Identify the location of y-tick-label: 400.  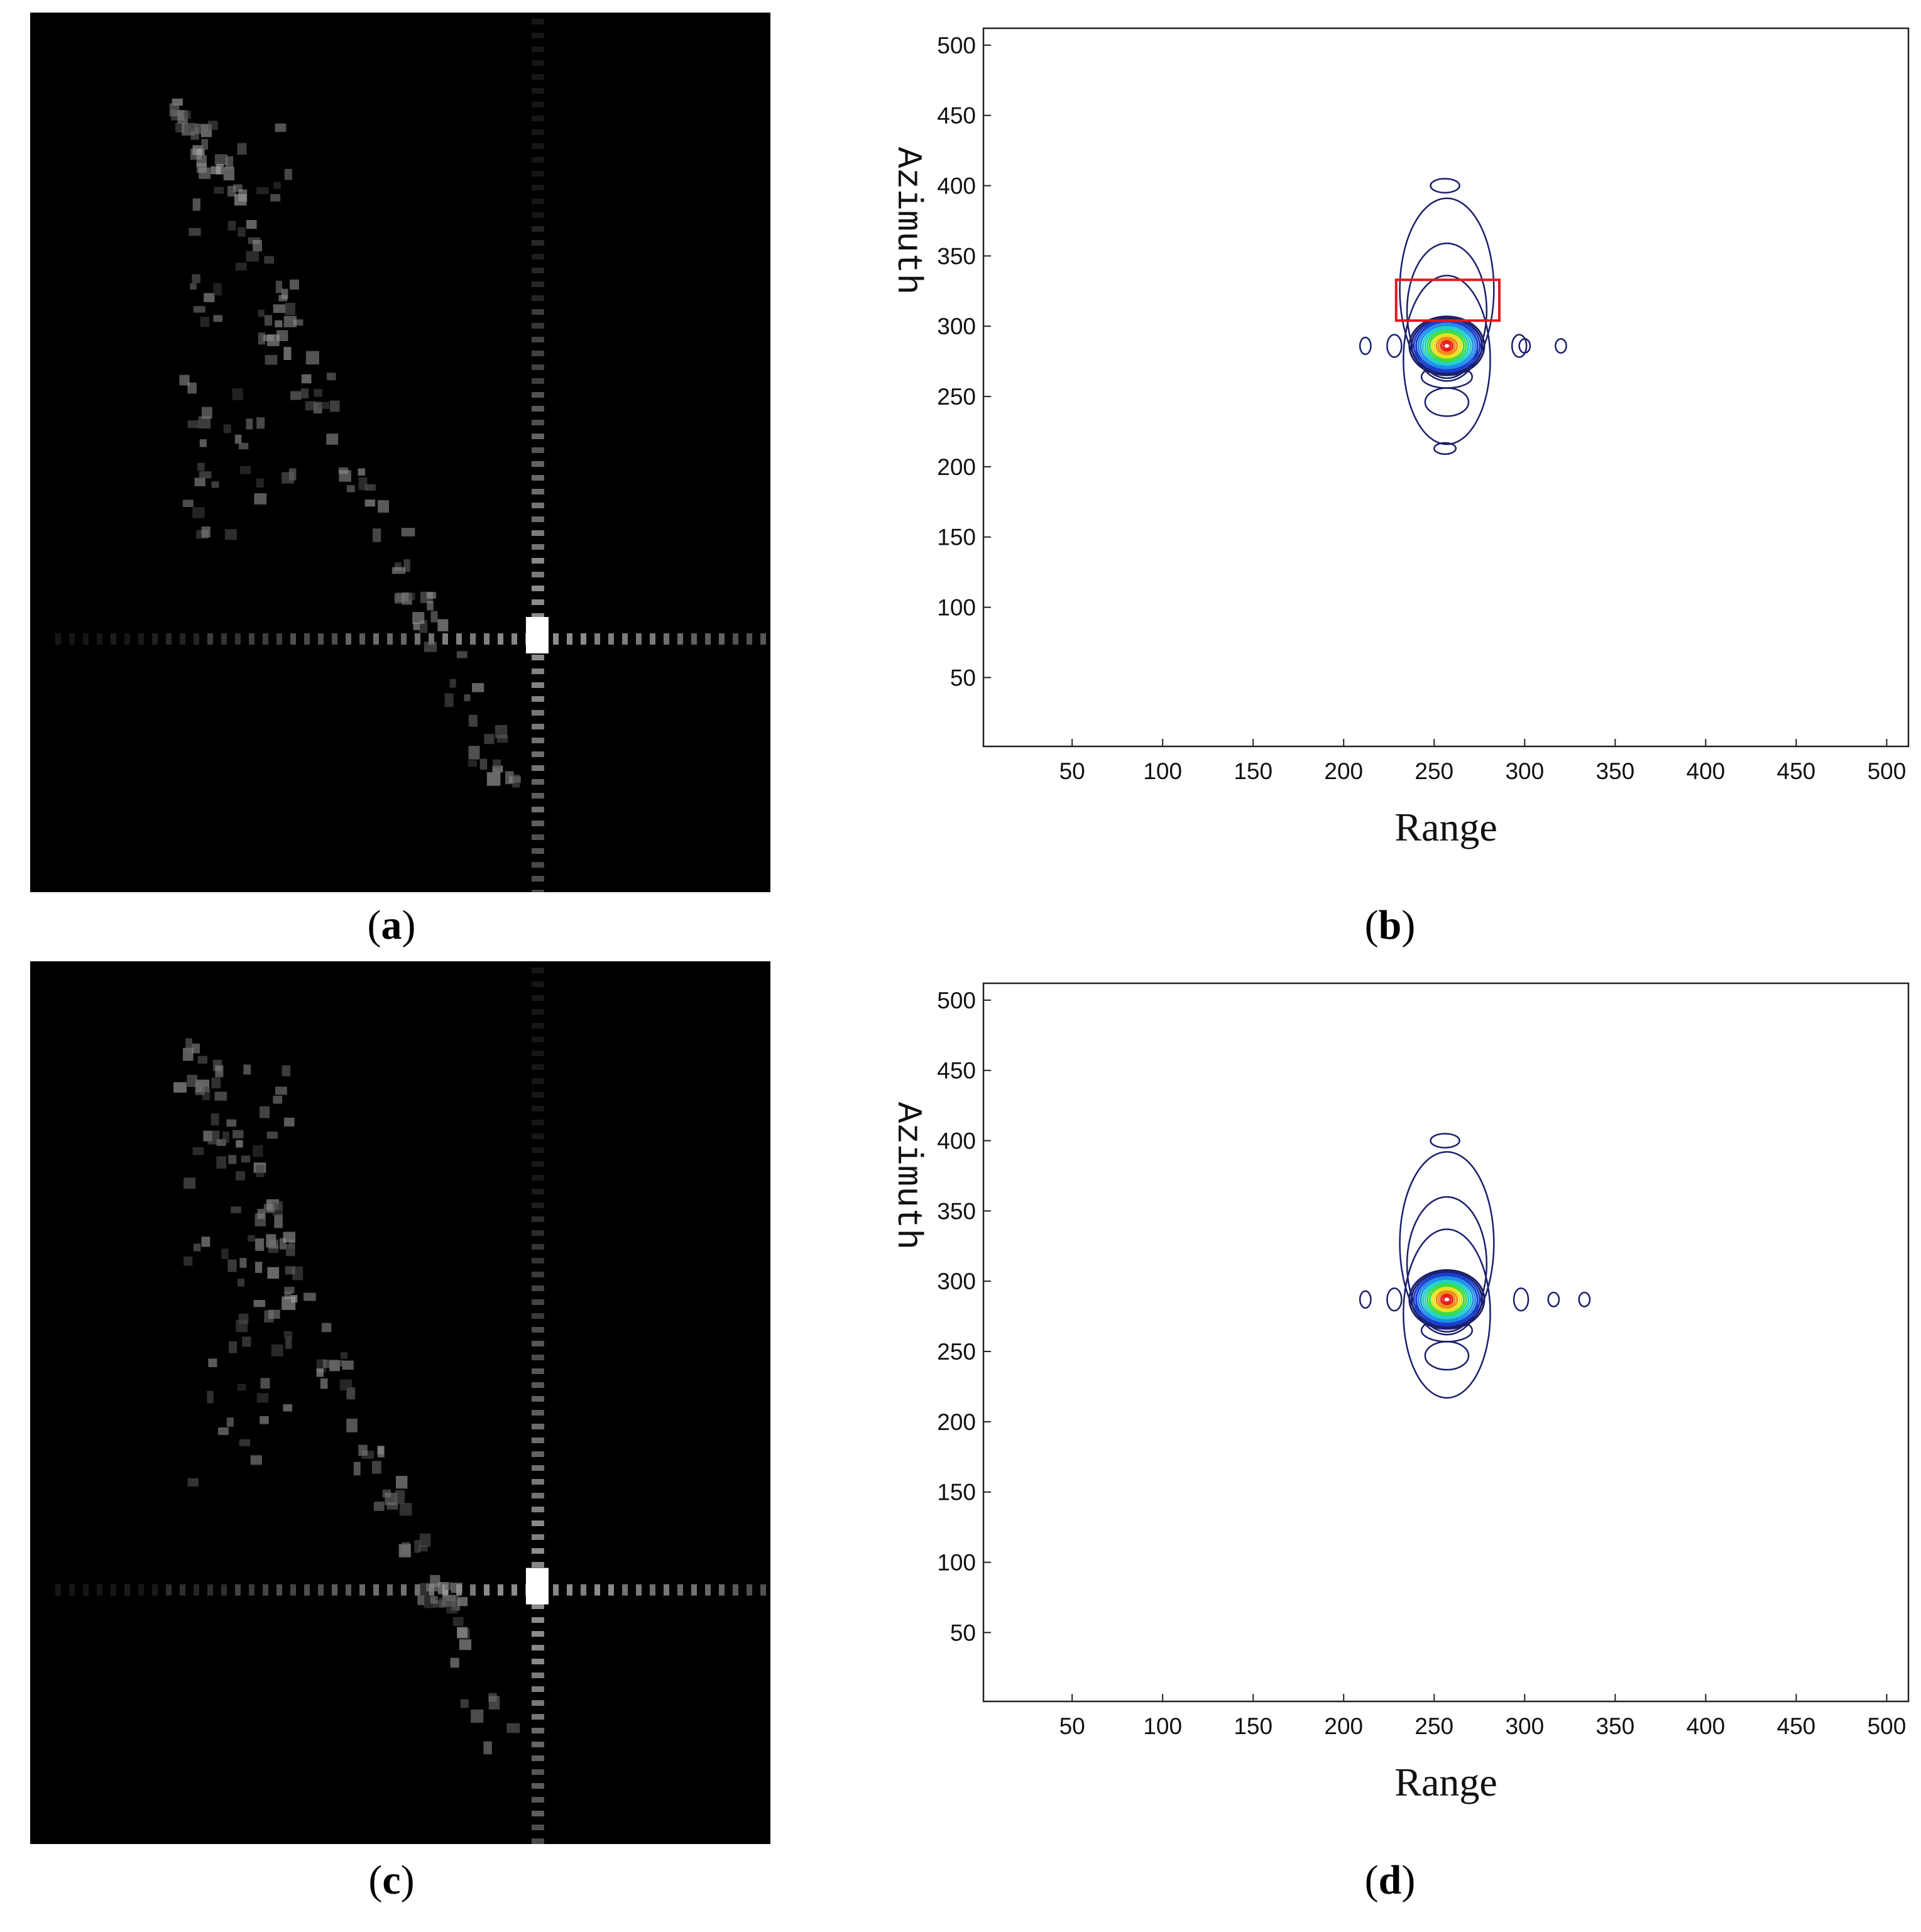
(957, 186).